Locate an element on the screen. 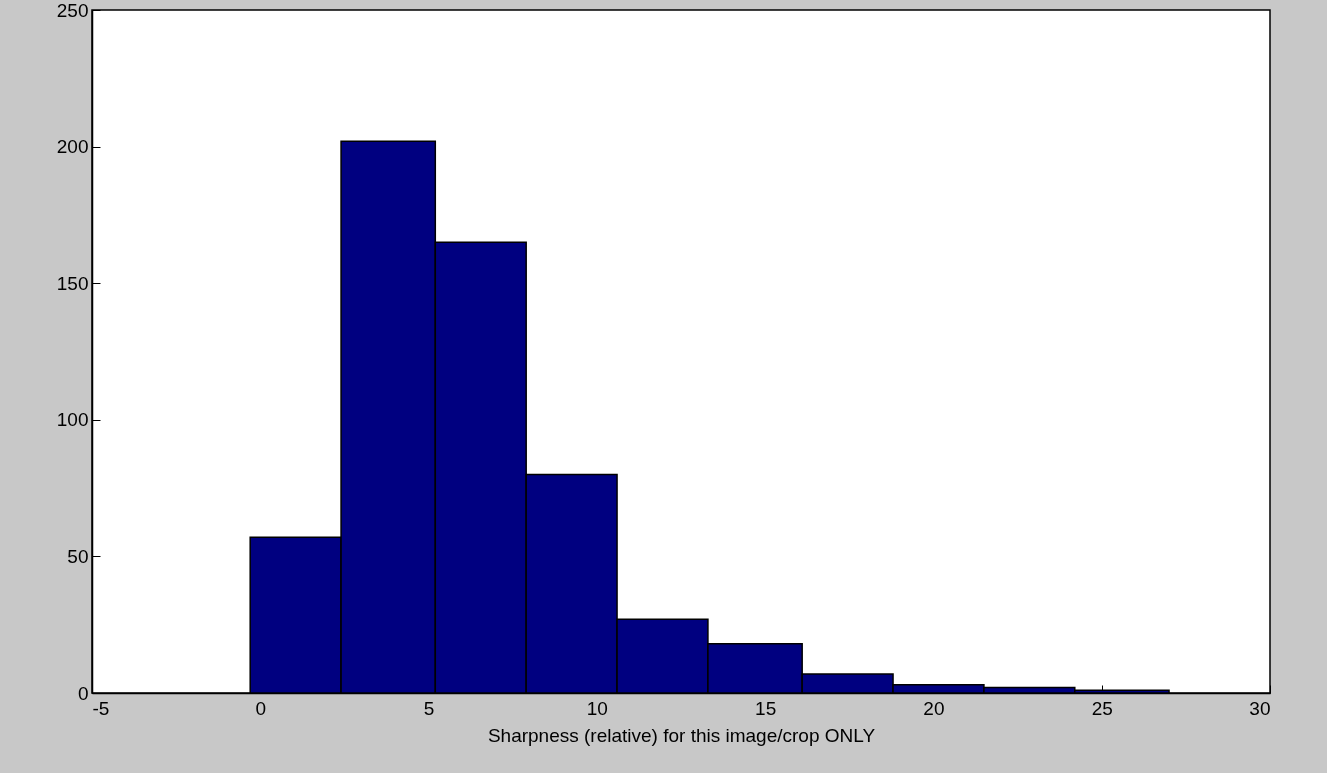 This screenshot has height=773, width=1327. x-tick-label: 15 is located at coordinates (766, 708).